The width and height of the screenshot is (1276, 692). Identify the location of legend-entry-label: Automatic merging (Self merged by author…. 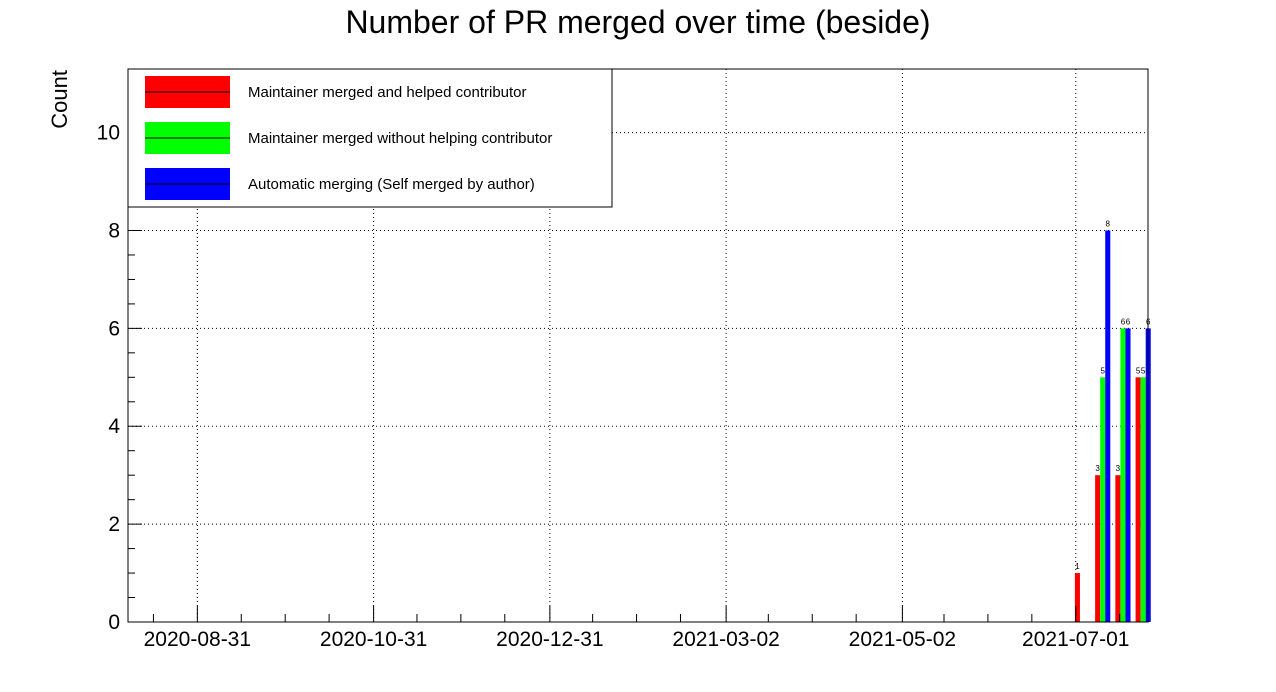
(391, 184).